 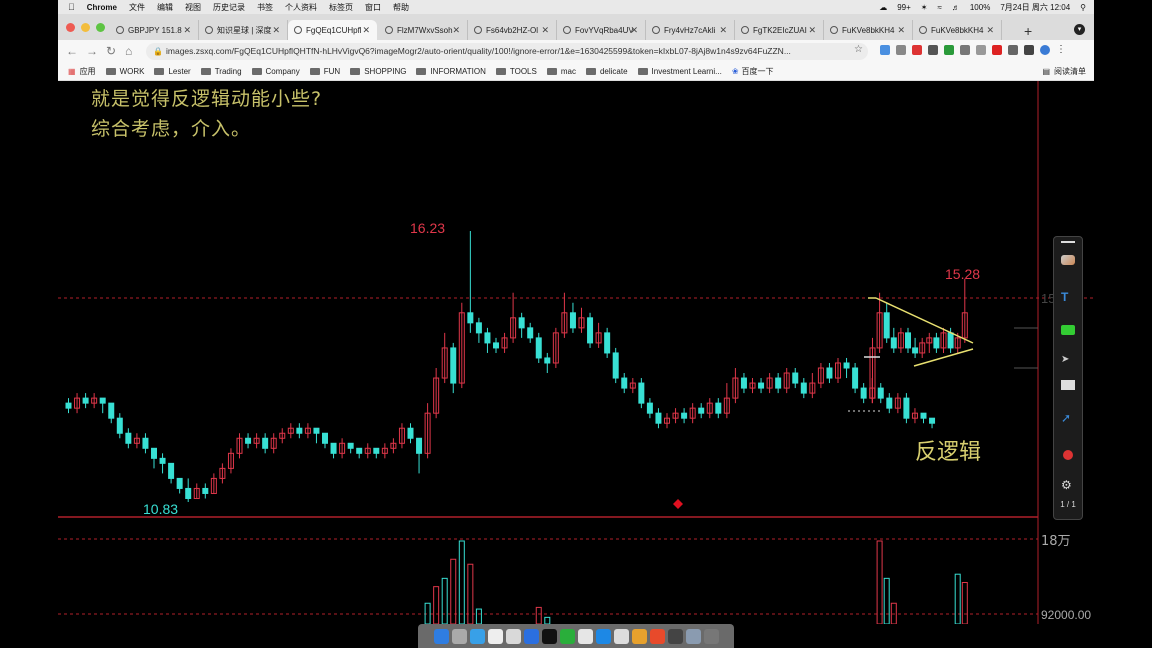 I want to click on new-tab-button: +, so click(x=1028, y=31).